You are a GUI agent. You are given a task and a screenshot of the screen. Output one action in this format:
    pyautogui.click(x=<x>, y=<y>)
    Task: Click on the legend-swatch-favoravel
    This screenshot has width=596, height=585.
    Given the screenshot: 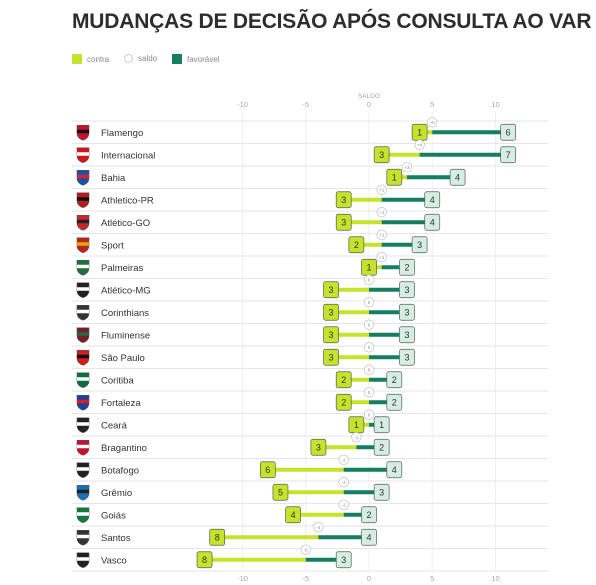 What is the action you would take?
    pyautogui.click(x=177, y=59)
    